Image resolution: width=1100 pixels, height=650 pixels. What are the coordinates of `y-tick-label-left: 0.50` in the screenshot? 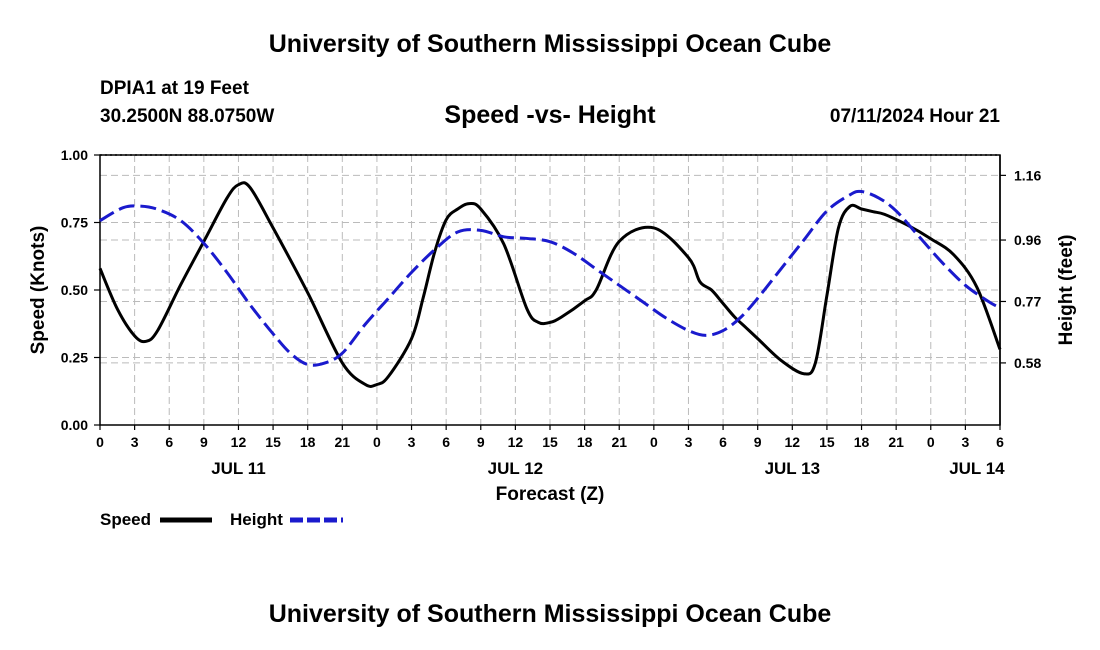 It's located at (74, 290).